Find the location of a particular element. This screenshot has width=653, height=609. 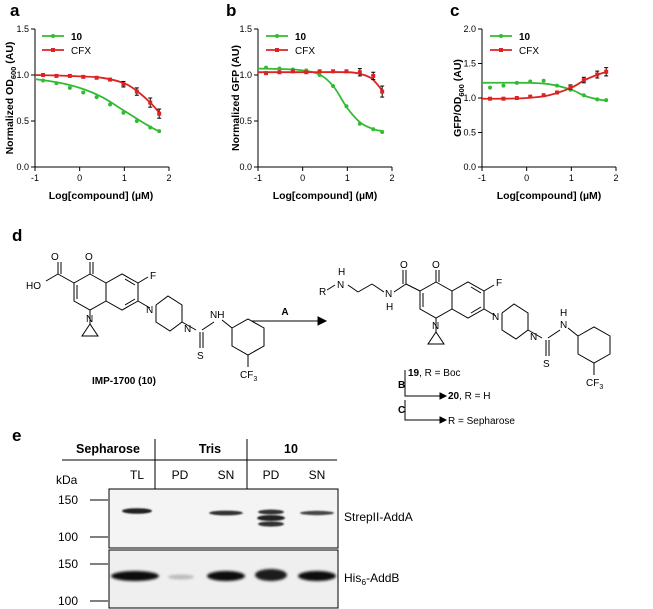

band-addB-sn-tris is located at coordinates (226, 576).